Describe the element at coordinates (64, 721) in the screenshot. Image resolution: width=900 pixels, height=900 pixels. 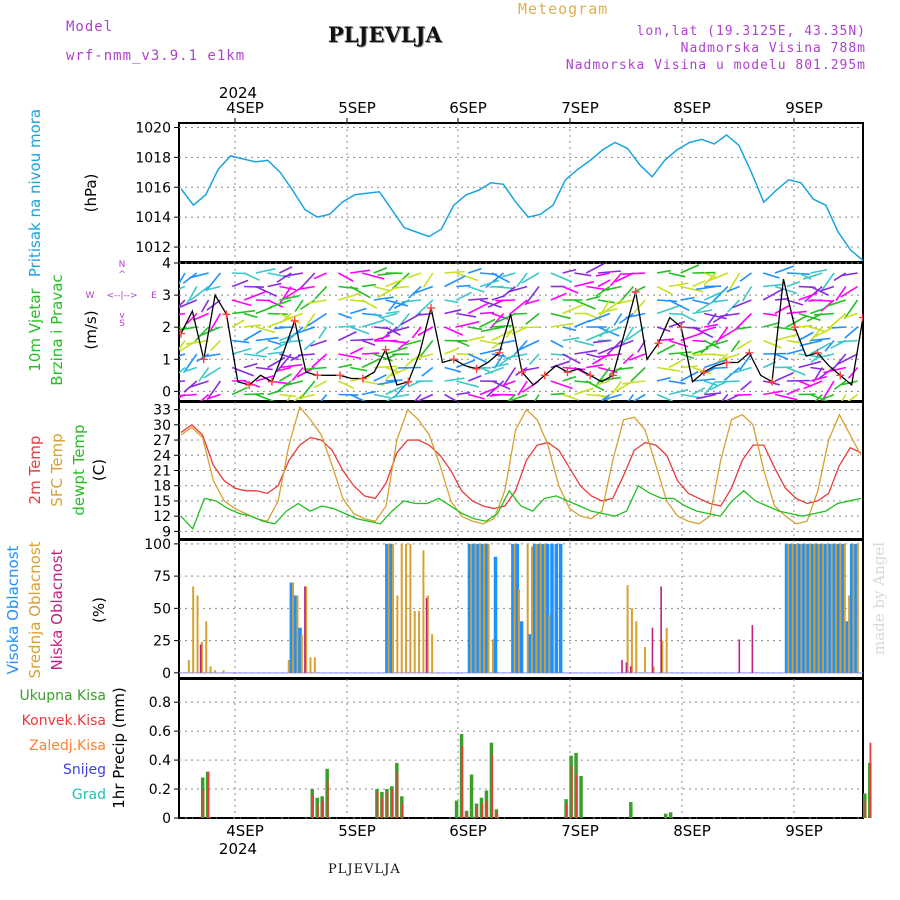
I see `precip-legend-item: Konvek.Kisa` at that location.